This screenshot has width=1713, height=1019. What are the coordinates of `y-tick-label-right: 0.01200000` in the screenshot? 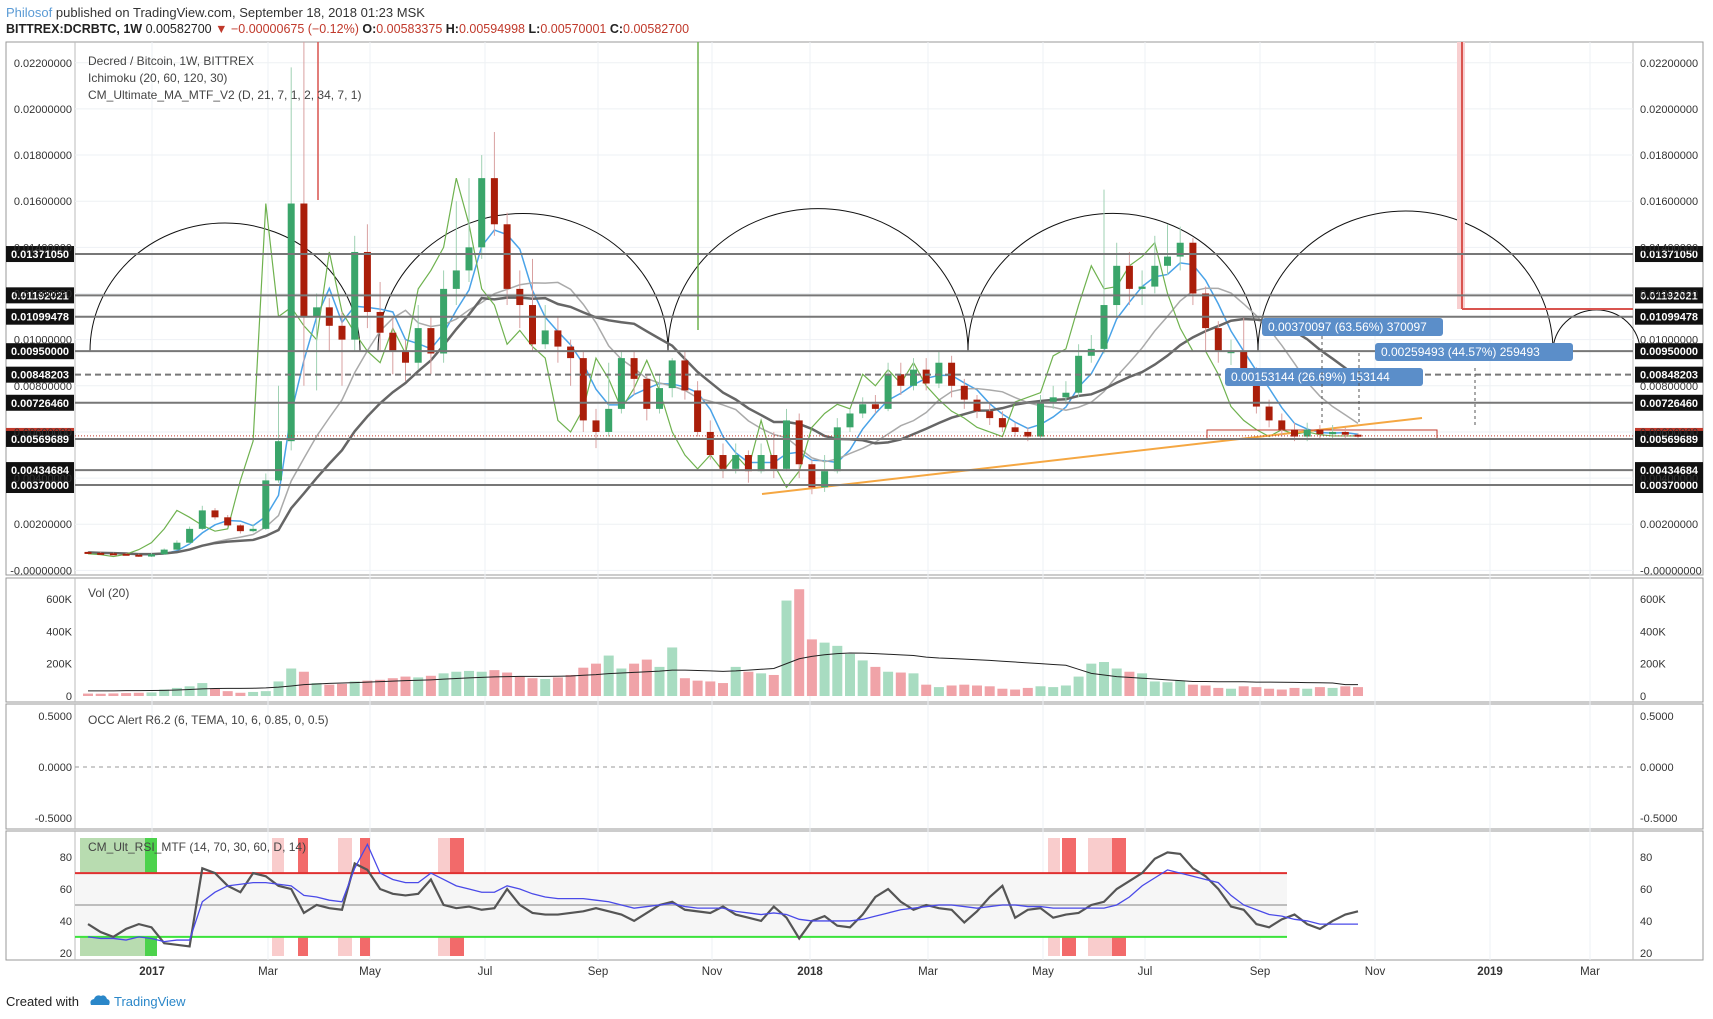 It's located at (1669, 295).